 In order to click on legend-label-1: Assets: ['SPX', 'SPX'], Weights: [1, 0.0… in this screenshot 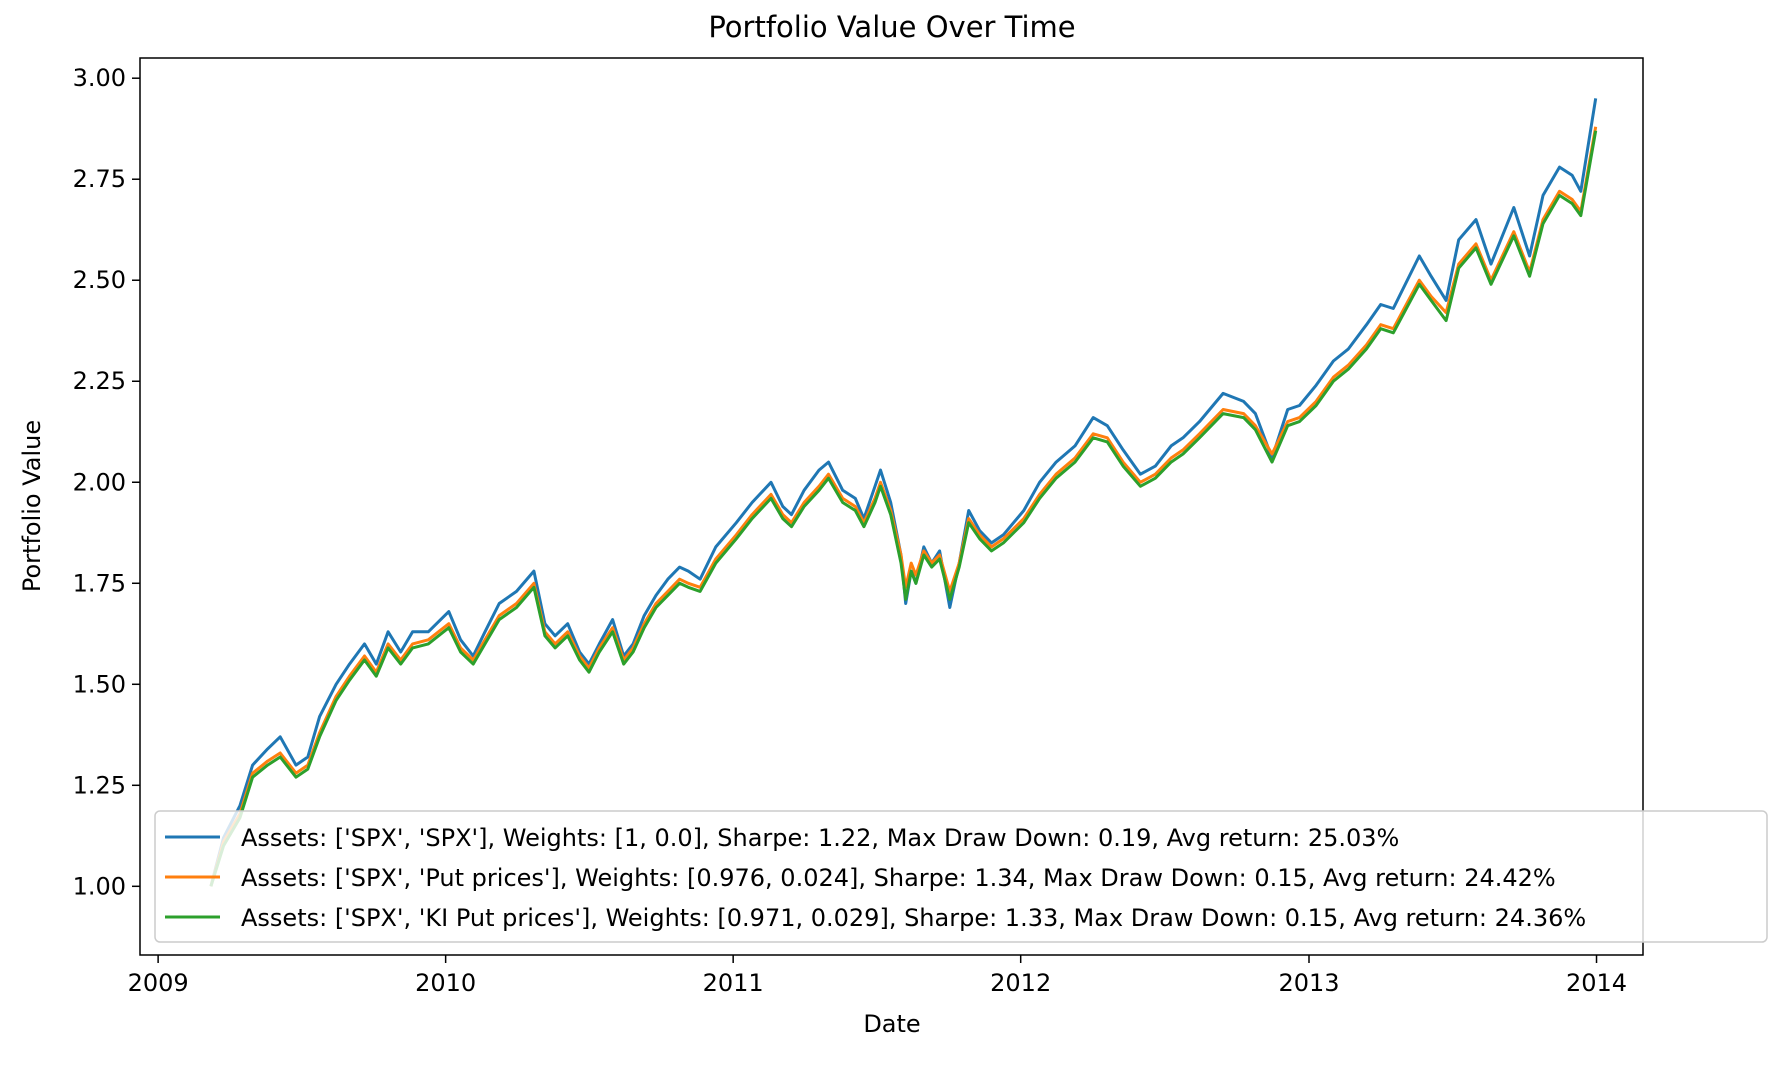, I will do `click(820, 838)`.